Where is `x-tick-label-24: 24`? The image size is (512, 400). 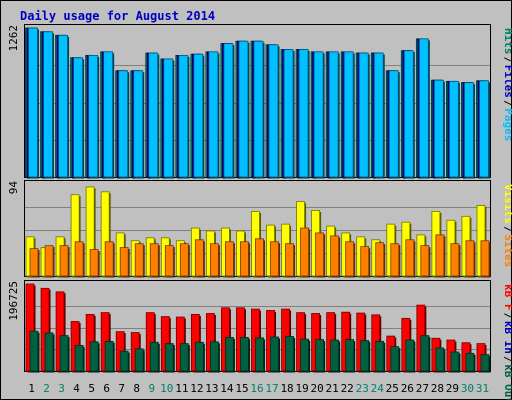
x-tick-label-24: 24 is located at coordinates (378, 388).